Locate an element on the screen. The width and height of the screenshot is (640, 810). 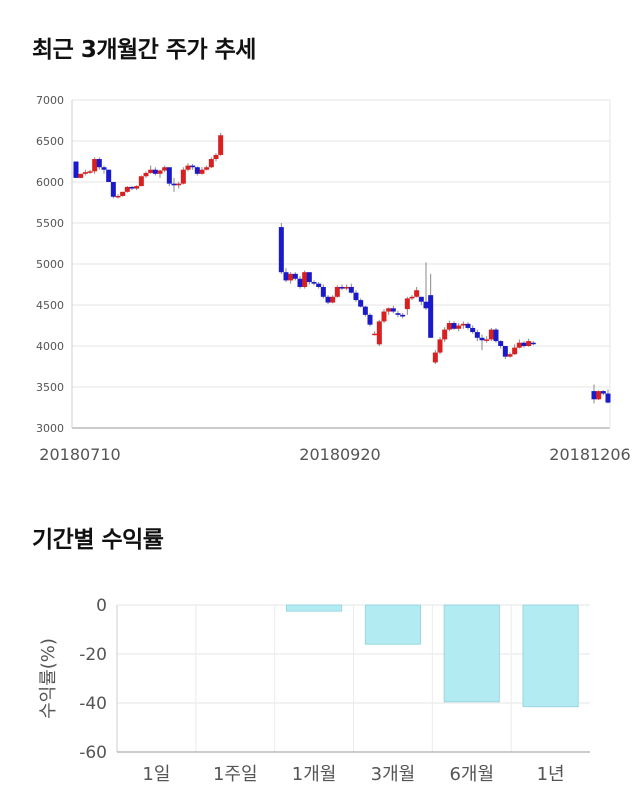
bar-1년 is located at coordinates (550, 656).